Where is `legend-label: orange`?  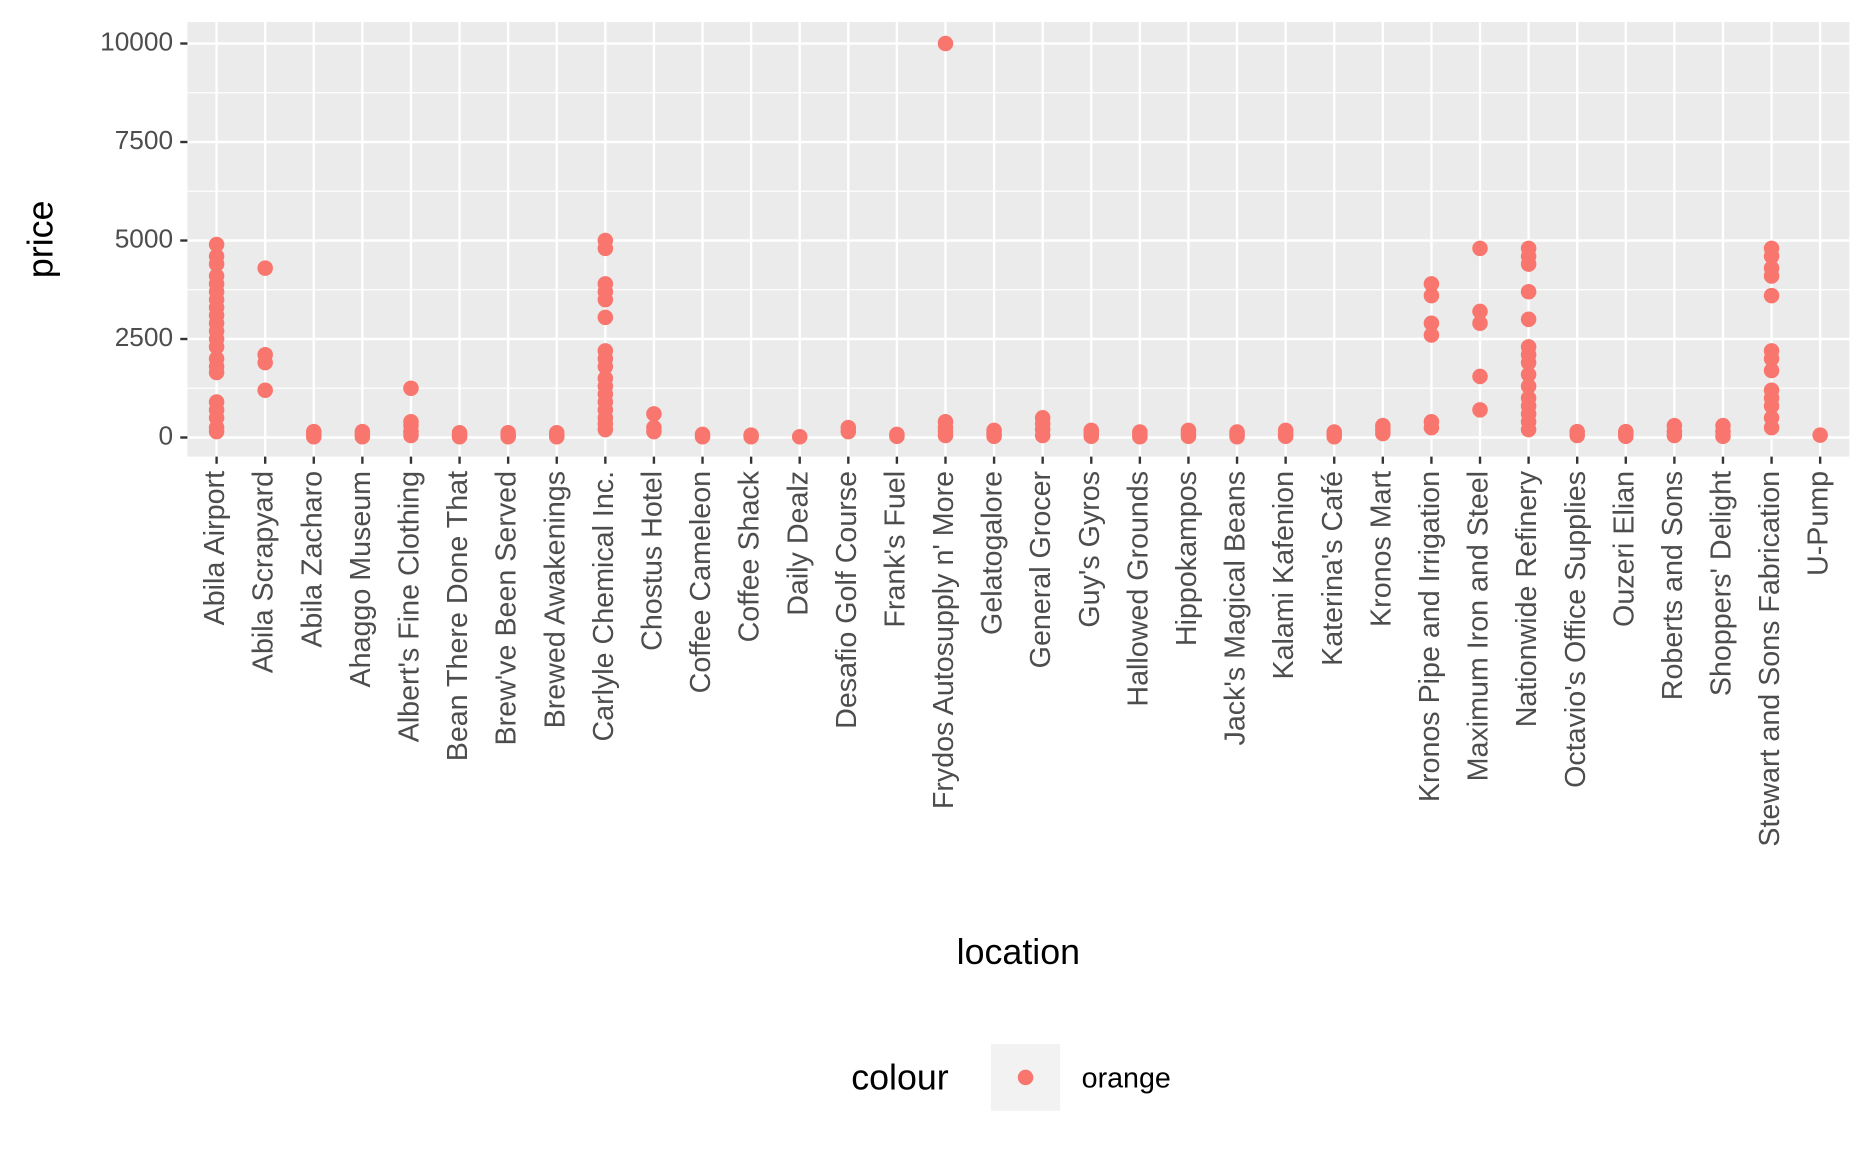
legend-label: orange is located at coordinates (1126, 1078).